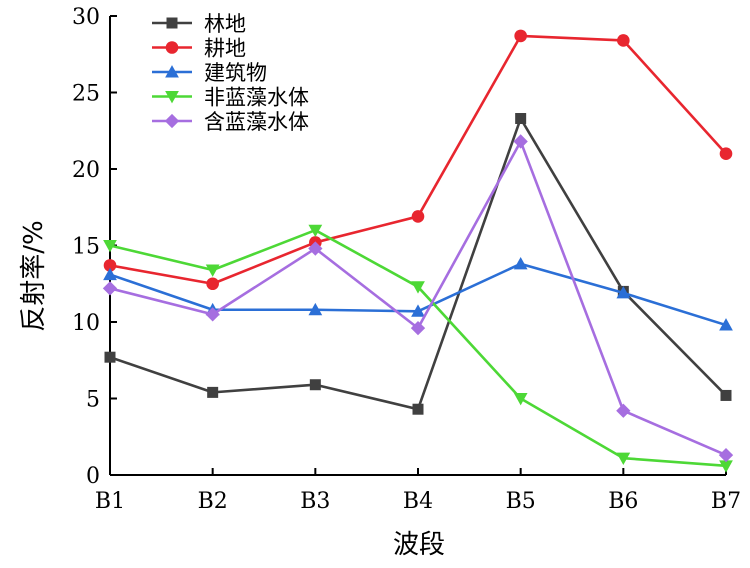 Image resolution: width=750 pixels, height=568 pixels. What do you see at coordinates (199, 49) in the screenshot?
I see `legend-item-2: 耕地` at bounding box center [199, 49].